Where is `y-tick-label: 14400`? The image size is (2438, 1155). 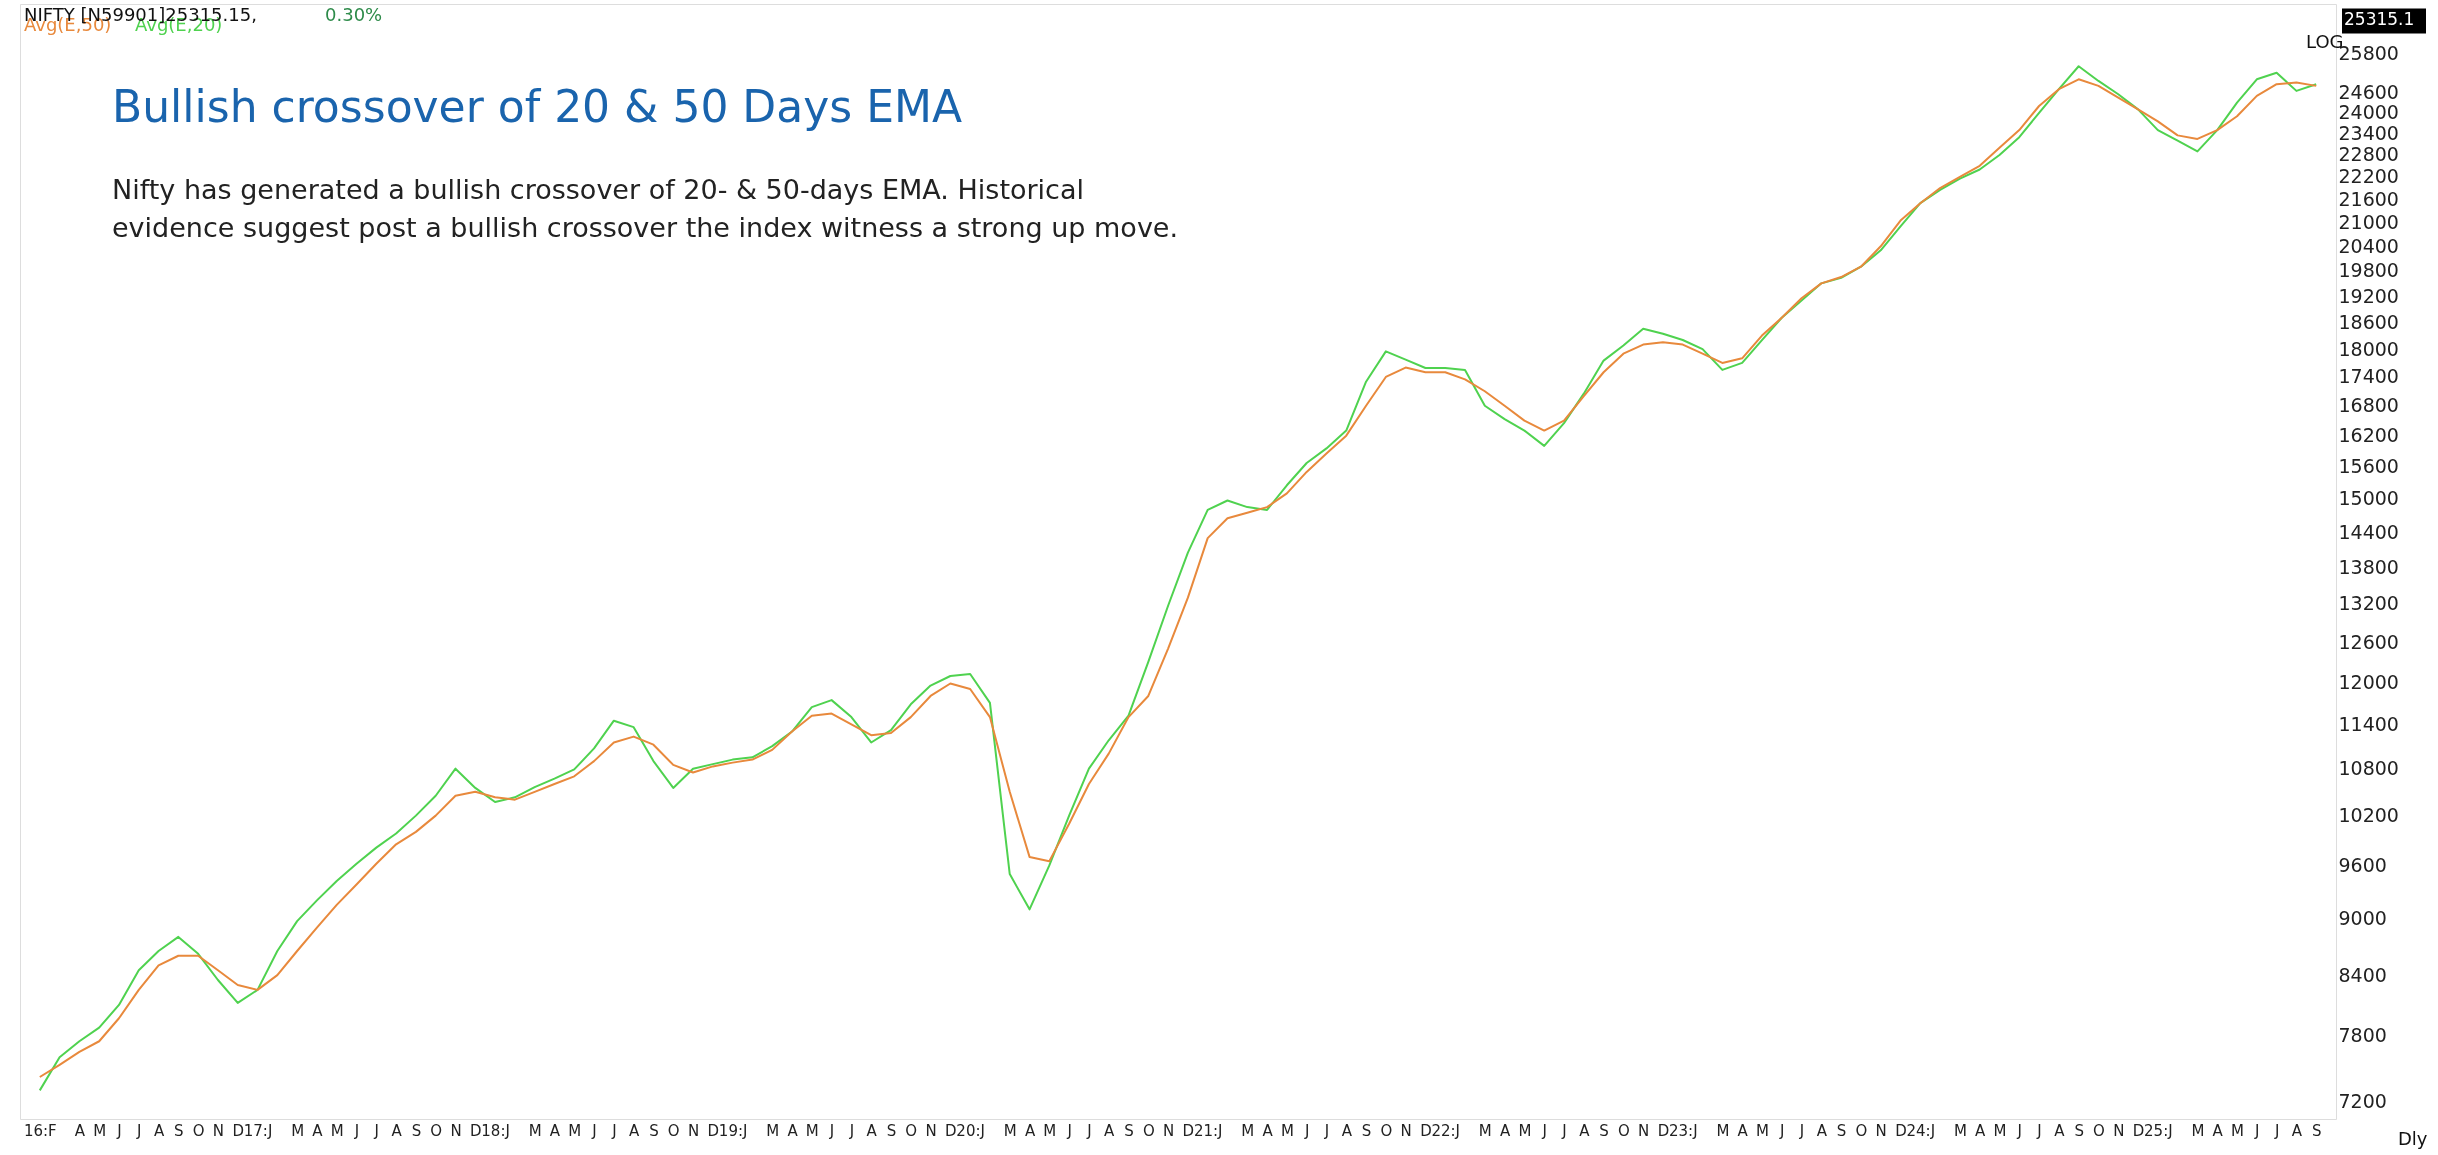 y-tick-label: 14400 is located at coordinates (2368, 531).